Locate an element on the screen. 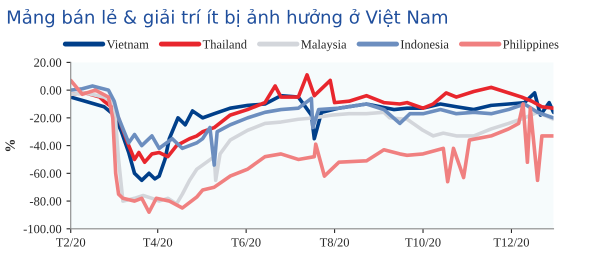  legend-label: Vietnam is located at coordinates (127, 44).